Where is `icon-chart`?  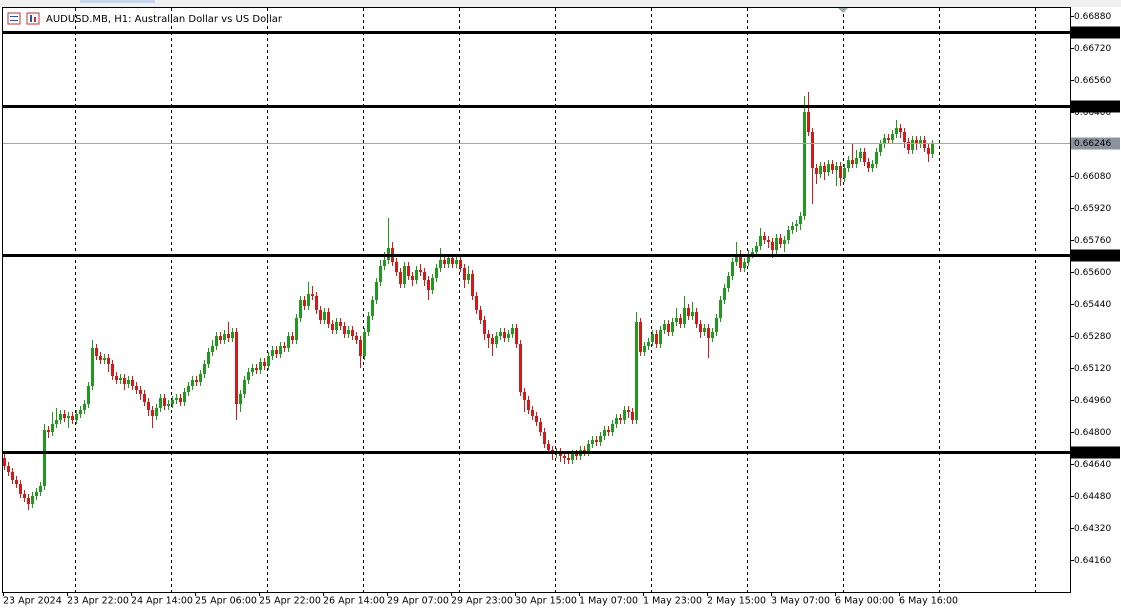 icon-chart is located at coordinates (33, 18).